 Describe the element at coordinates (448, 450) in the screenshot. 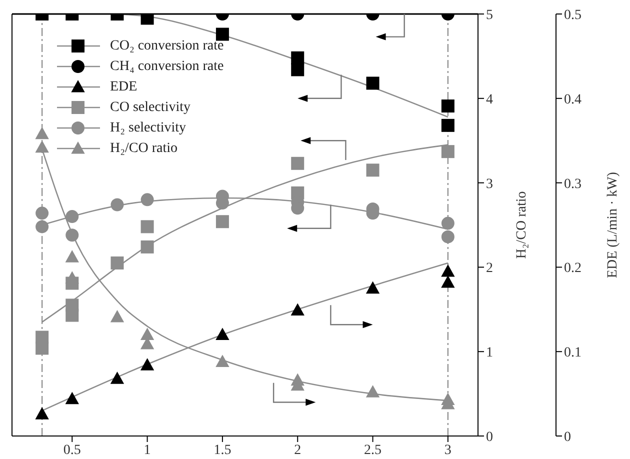

I see `x-tick-label: 3` at that location.